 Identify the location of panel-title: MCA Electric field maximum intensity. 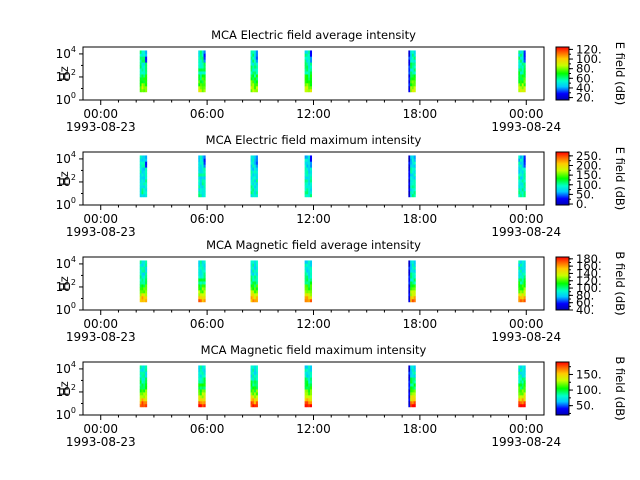
(314, 140).